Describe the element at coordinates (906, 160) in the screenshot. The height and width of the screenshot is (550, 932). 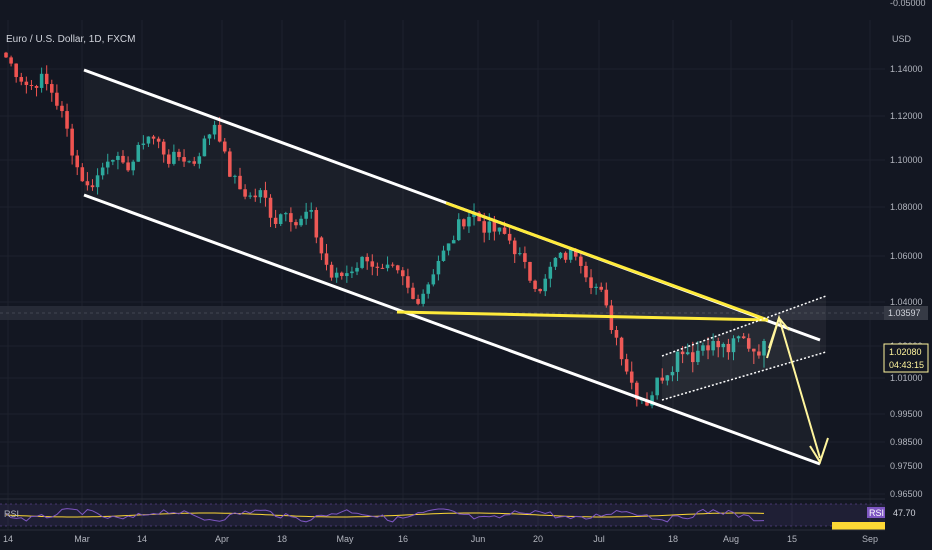
I see `y-tick-label: 1.10000` at that location.